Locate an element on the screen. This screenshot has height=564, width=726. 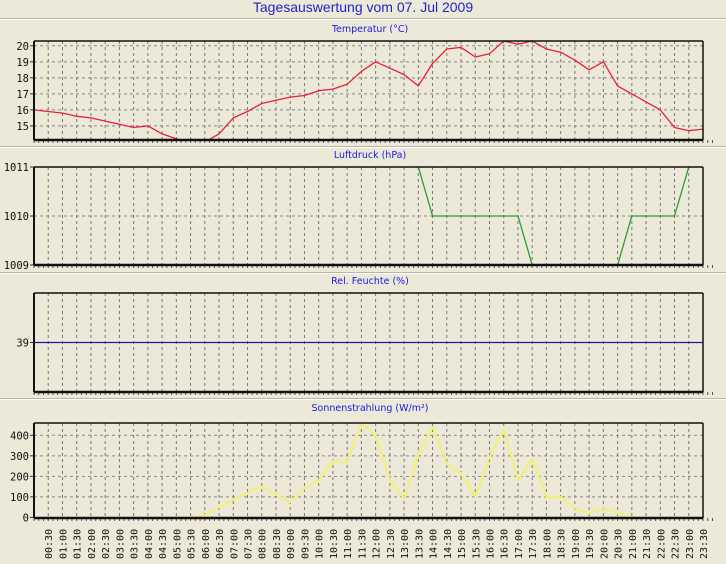
x-tick-label: 03:00 is located at coordinates (120, 544).